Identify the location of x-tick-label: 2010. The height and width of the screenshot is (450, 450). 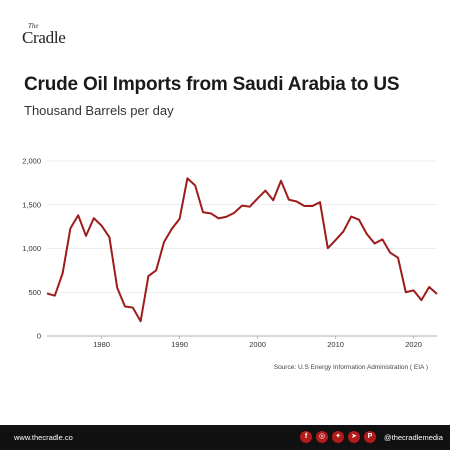
(335, 344).